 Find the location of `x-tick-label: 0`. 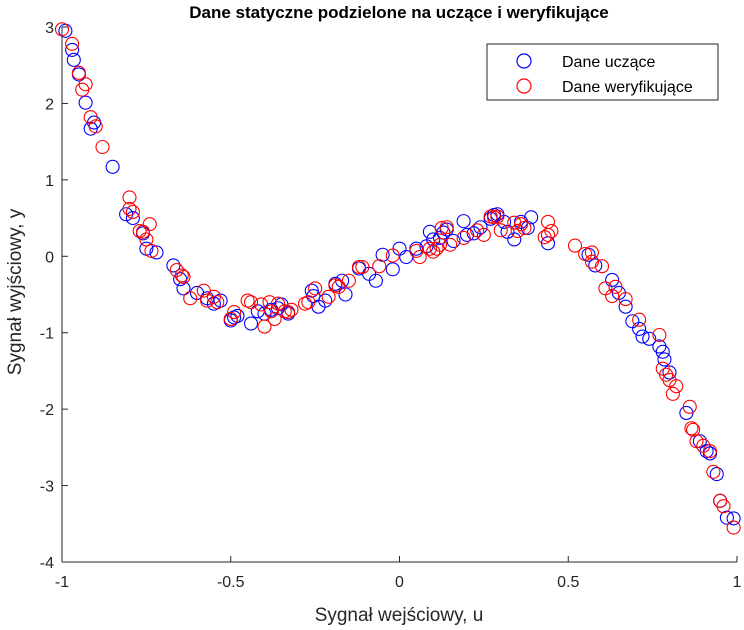

x-tick-label: 0 is located at coordinates (399, 582).